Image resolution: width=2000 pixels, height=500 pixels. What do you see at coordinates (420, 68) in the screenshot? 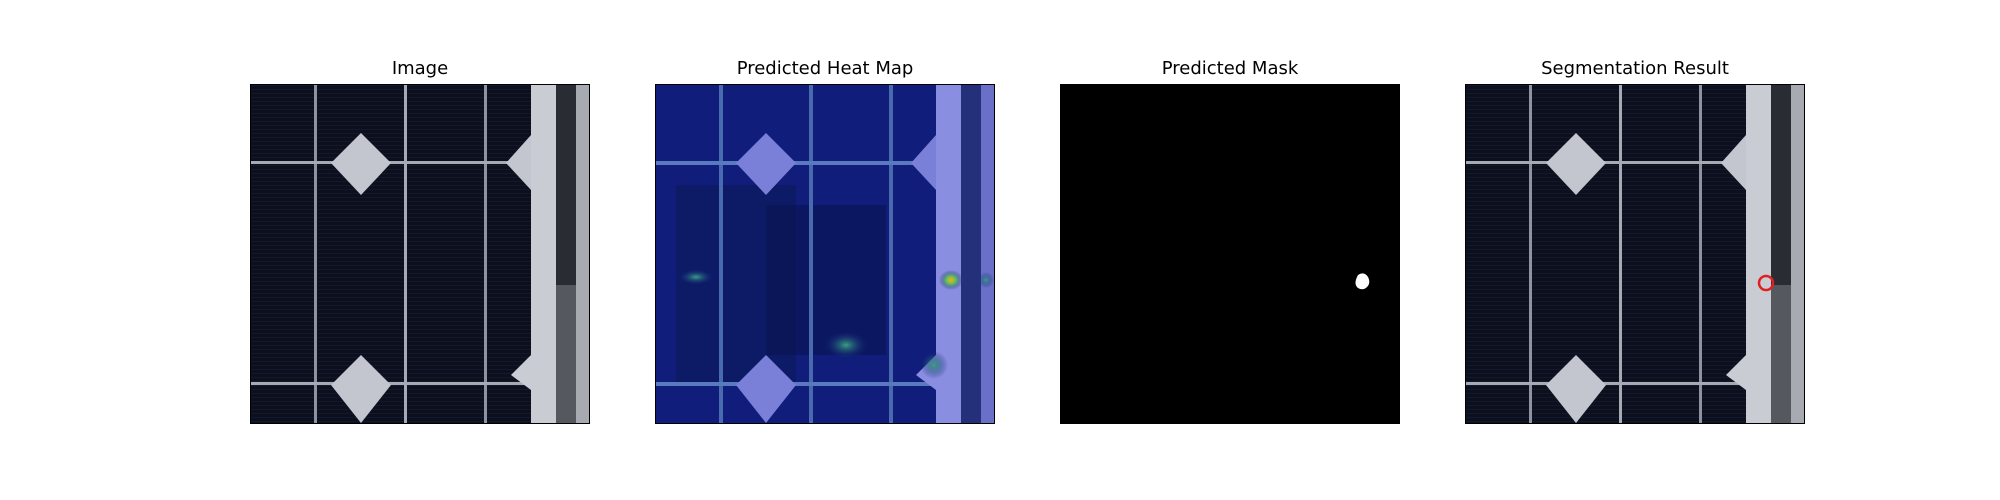
I see `panel-title: Image` at bounding box center [420, 68].